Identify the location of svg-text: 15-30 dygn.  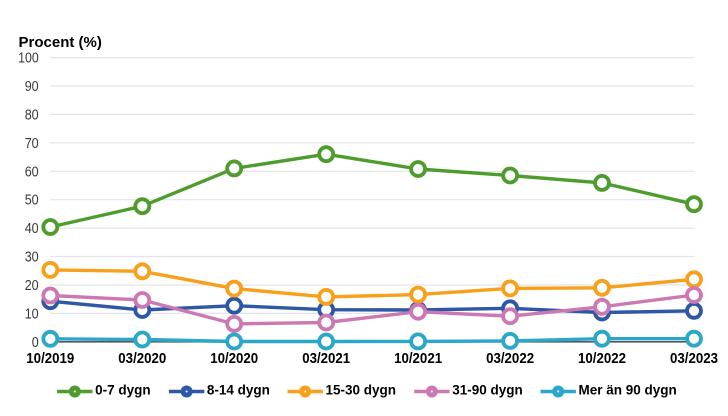
(361, 389).